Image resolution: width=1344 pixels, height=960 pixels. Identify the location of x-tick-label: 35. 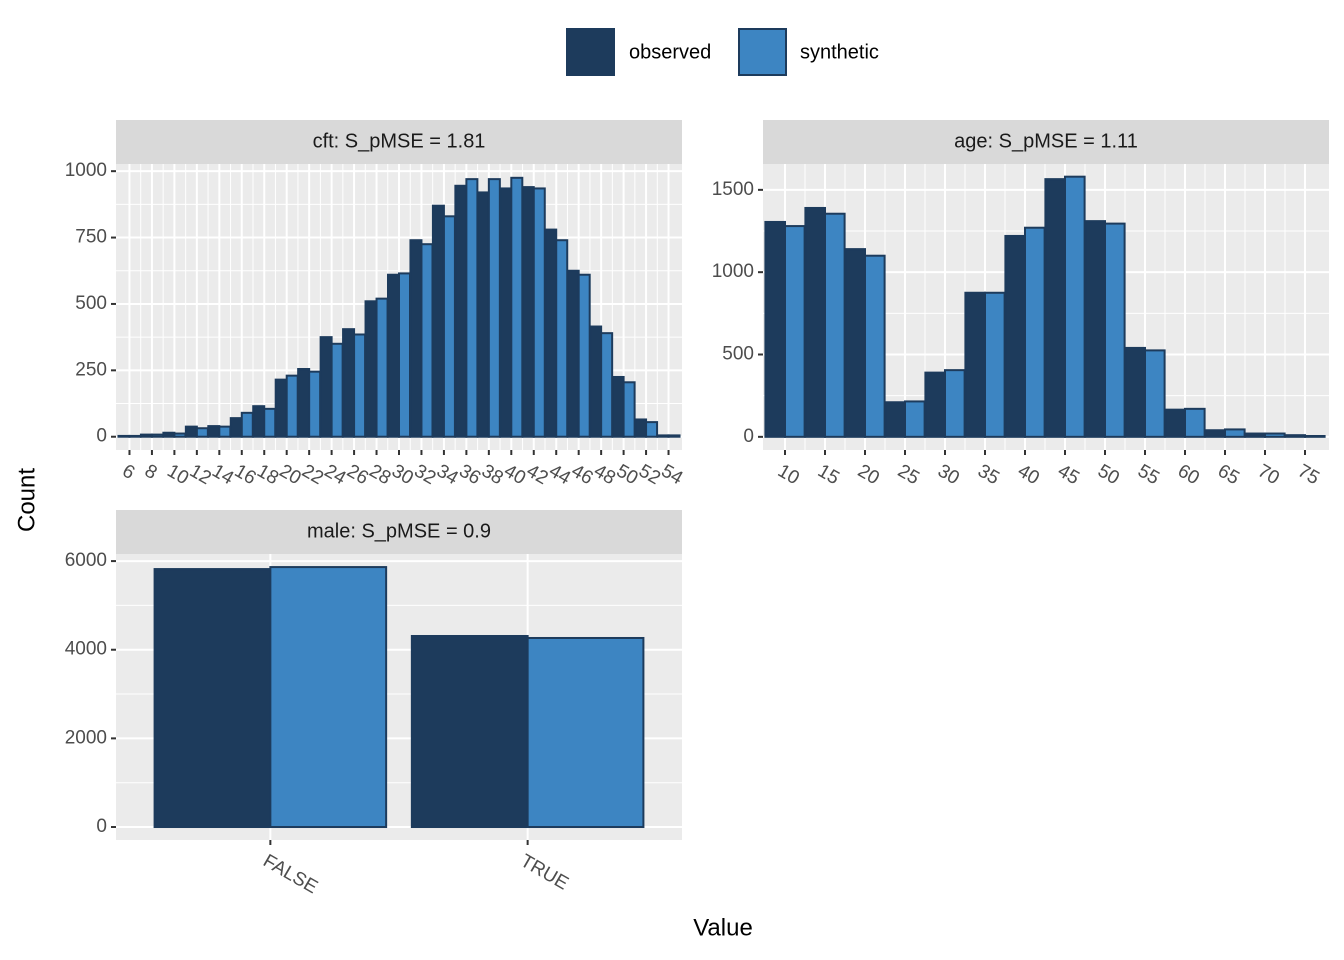
(988, 474).